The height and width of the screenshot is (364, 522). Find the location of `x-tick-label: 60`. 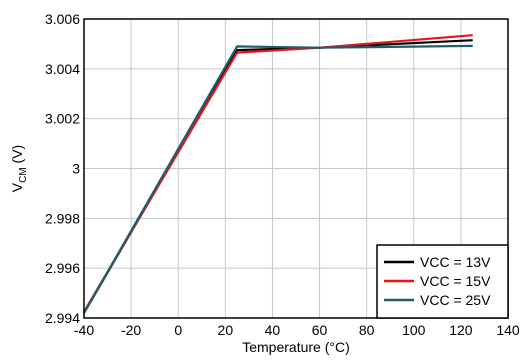

x-tick-label: 60 is located at coordinates (320, 330).